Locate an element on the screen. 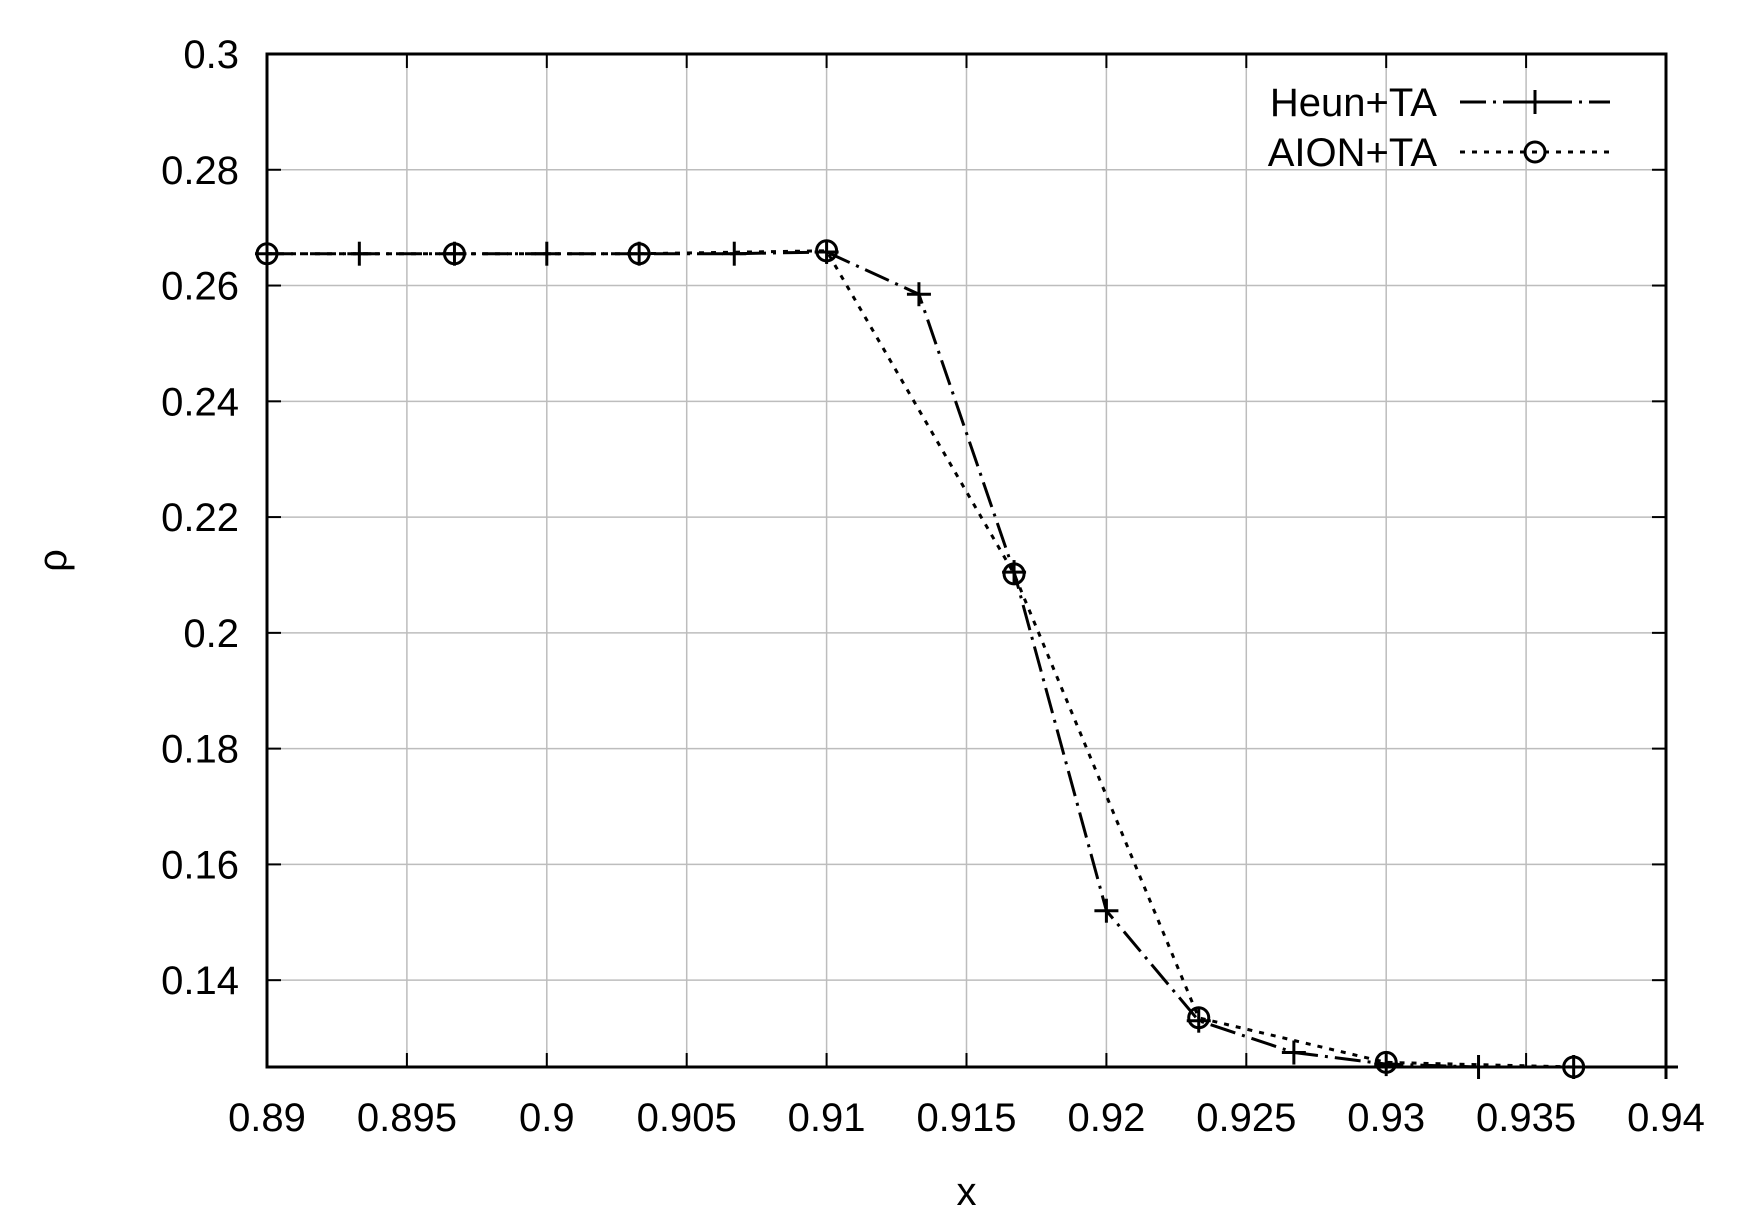 The image size is (1750, 1222). y-tick-label: 0.14 is located at coordinates (200, 981).